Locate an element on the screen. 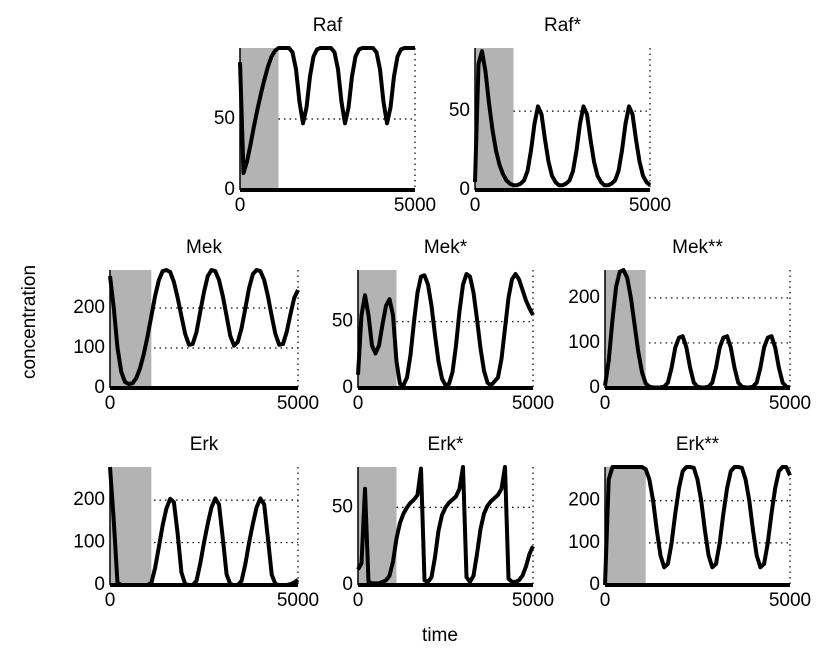  subplot: Mek 0 100 200 0 5000 is located at coordinates (196, 325).